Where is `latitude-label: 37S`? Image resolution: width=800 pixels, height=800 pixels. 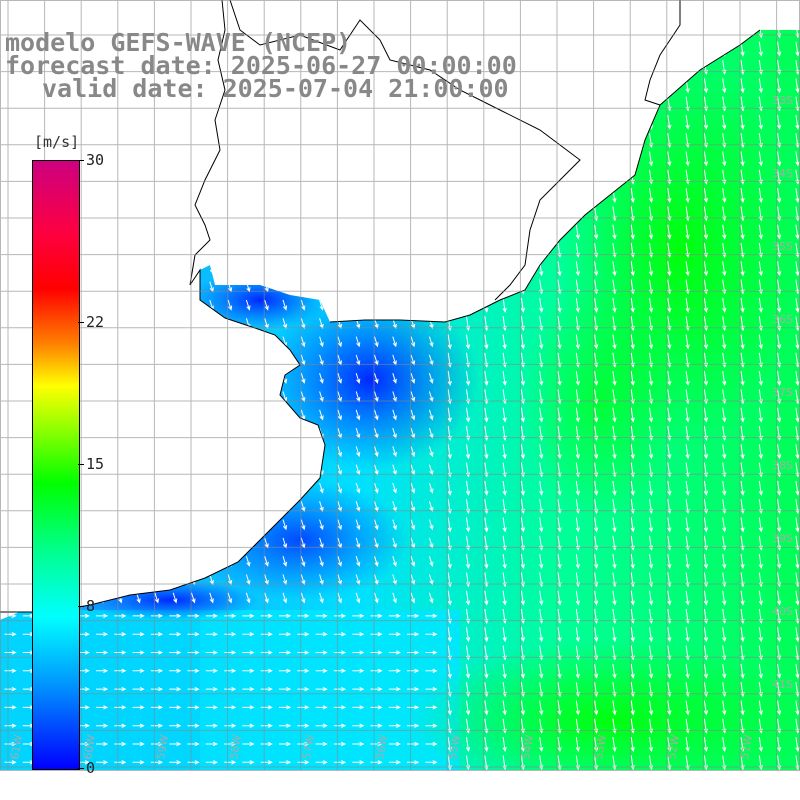 latitude-label: 37S is located at coordinates (782, 392).